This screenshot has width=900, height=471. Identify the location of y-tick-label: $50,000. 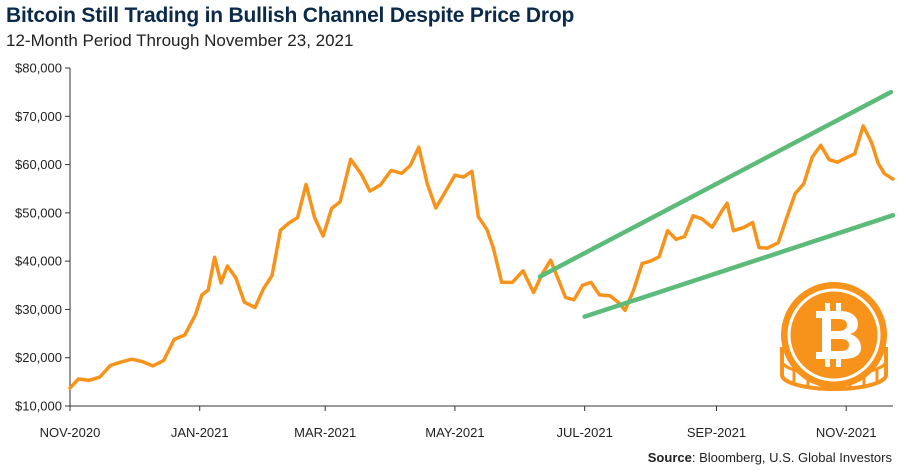
(38, 212).